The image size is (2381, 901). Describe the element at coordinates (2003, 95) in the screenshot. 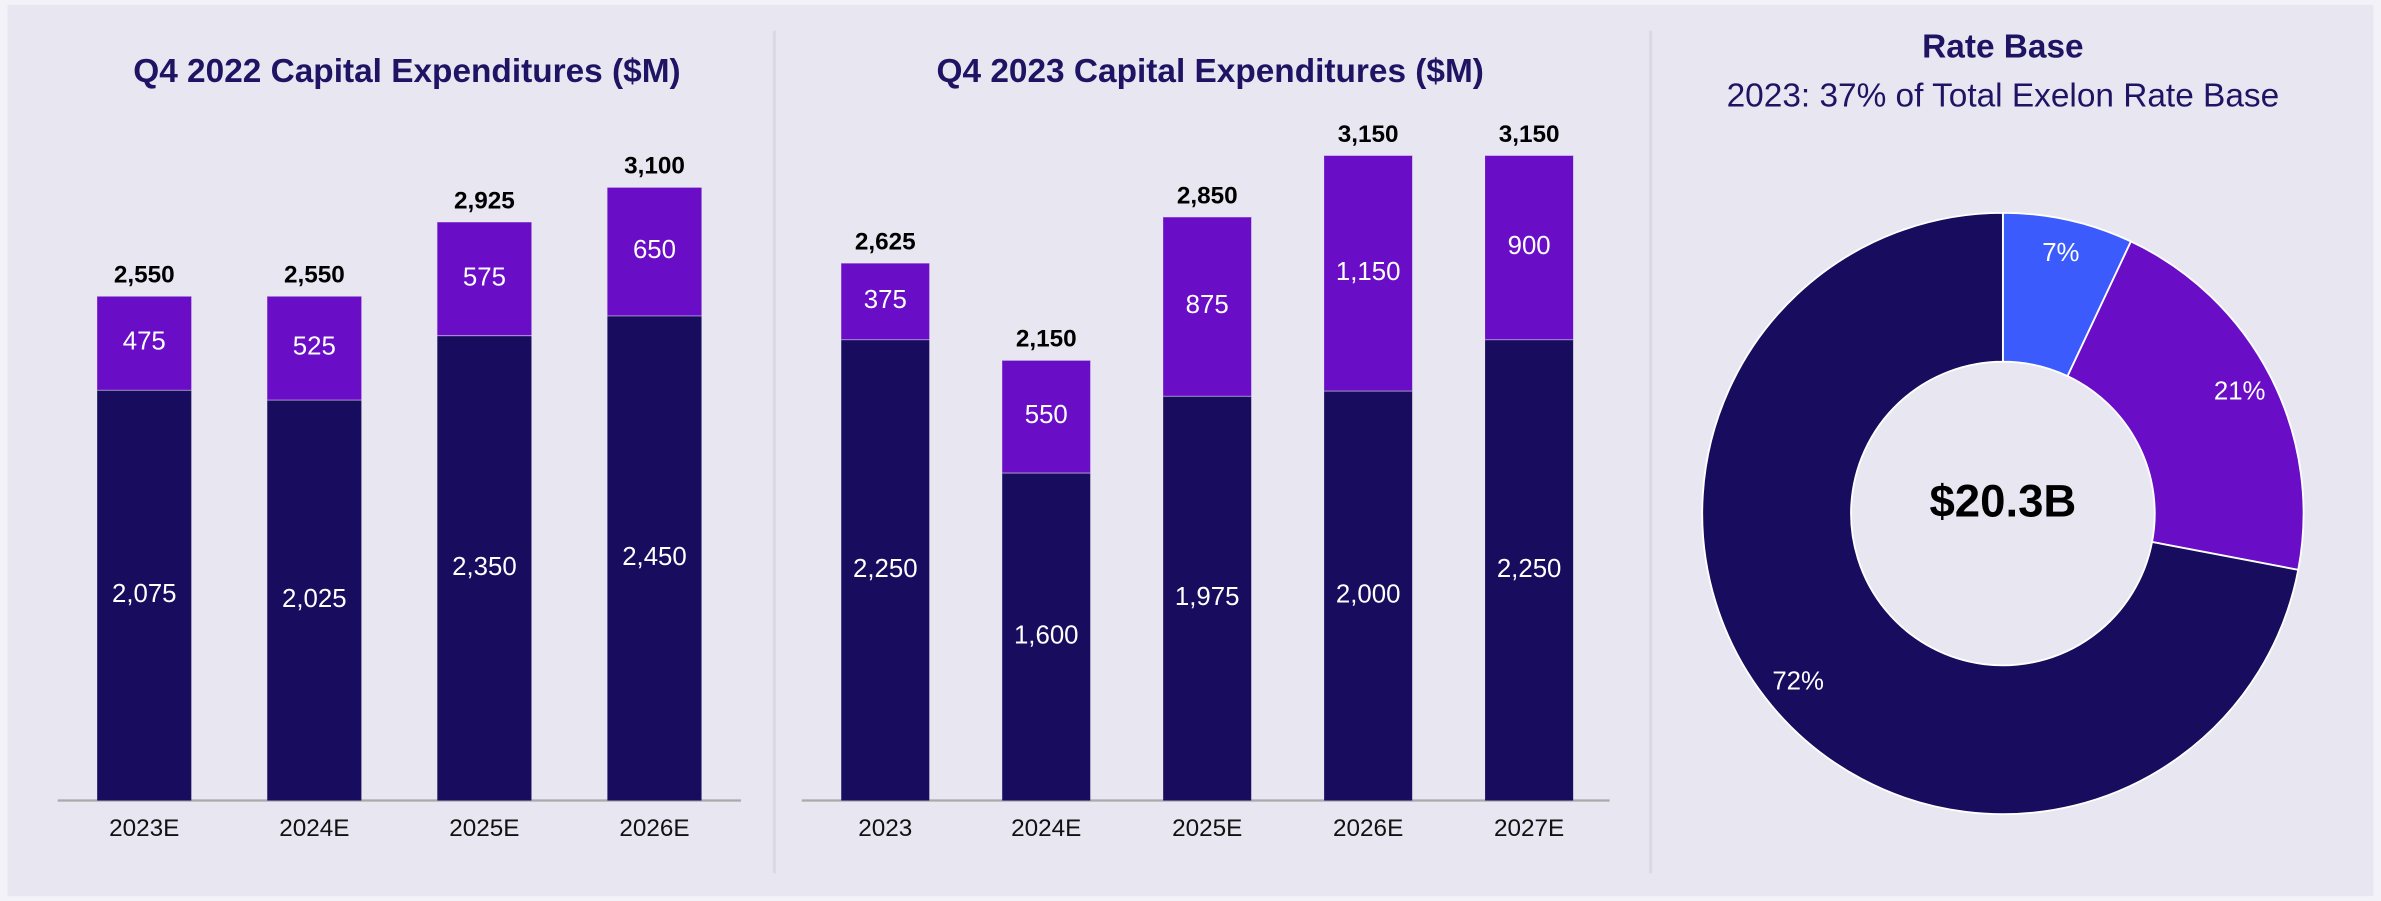

I see `chart-subtitle: 2023: 37% of Total Exelon Rate Base` at that location.